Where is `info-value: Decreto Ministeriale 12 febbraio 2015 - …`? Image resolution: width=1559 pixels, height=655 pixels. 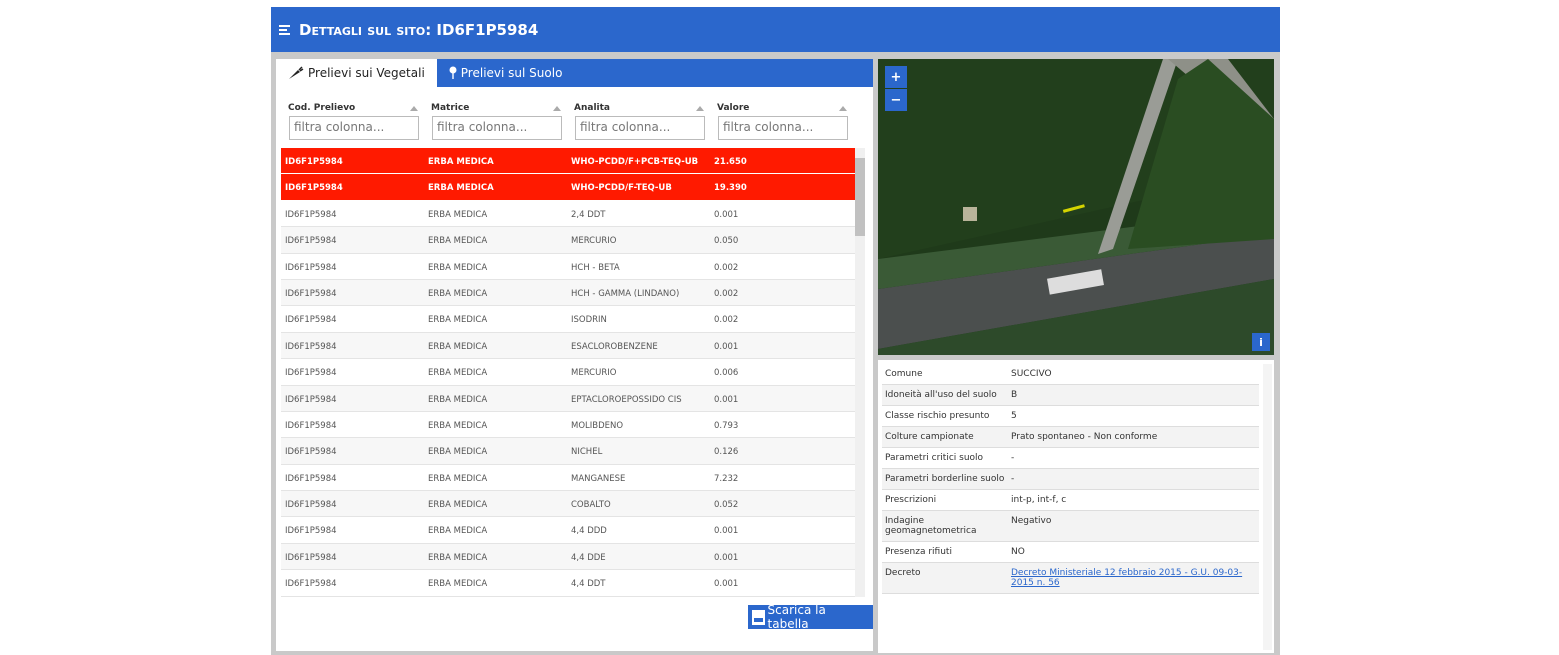 info-value: Decreto Ministeriale 12 febbraio 2015 - … is located at coordinates (1133, 578).